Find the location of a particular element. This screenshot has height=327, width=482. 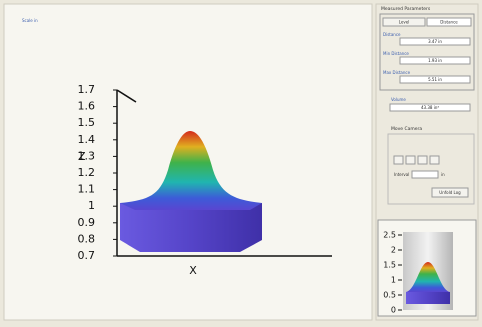

z-tick-label: 1.2 is located at coordinates (87, 172).